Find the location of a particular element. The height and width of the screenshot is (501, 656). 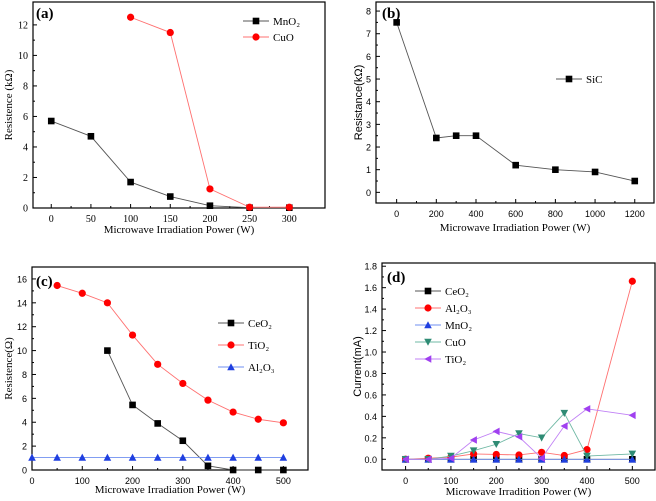

y-tick-label: 6 is located at coordinates (24, 399).